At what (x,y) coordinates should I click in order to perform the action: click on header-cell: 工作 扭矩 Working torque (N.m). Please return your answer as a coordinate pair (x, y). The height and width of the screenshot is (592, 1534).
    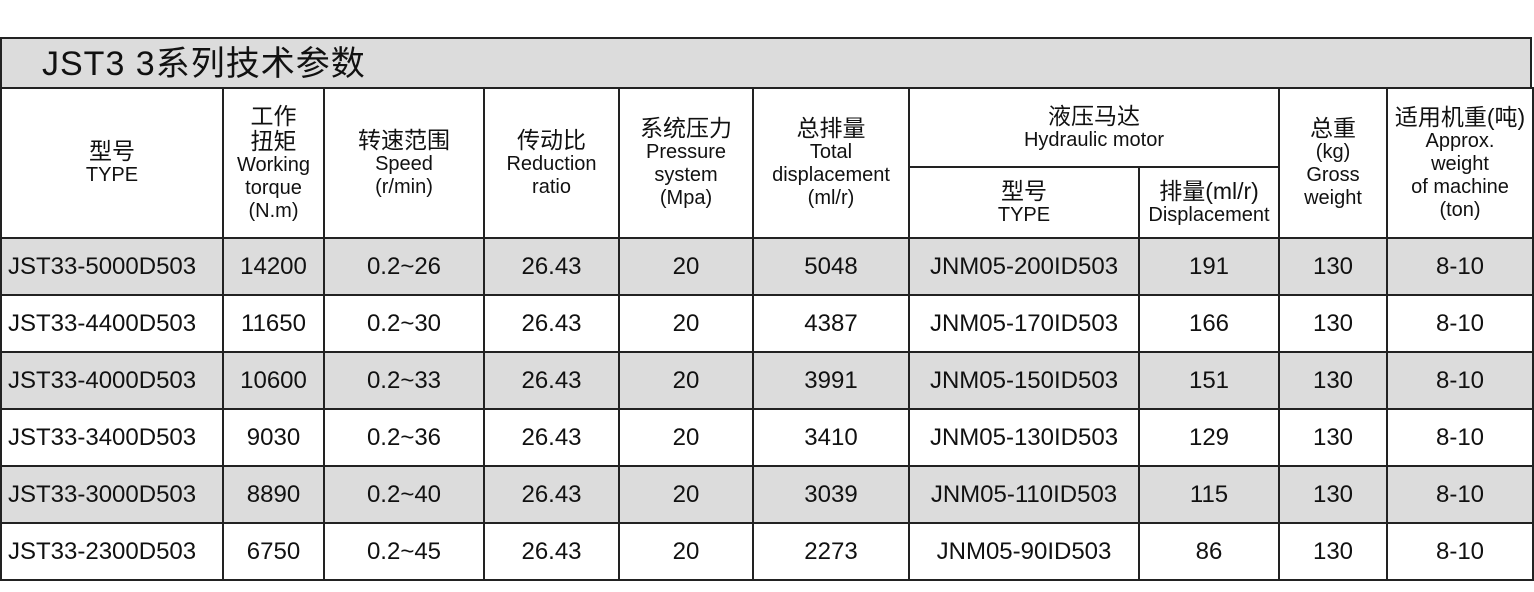
    Looking at the image, I should click on (273, 163).